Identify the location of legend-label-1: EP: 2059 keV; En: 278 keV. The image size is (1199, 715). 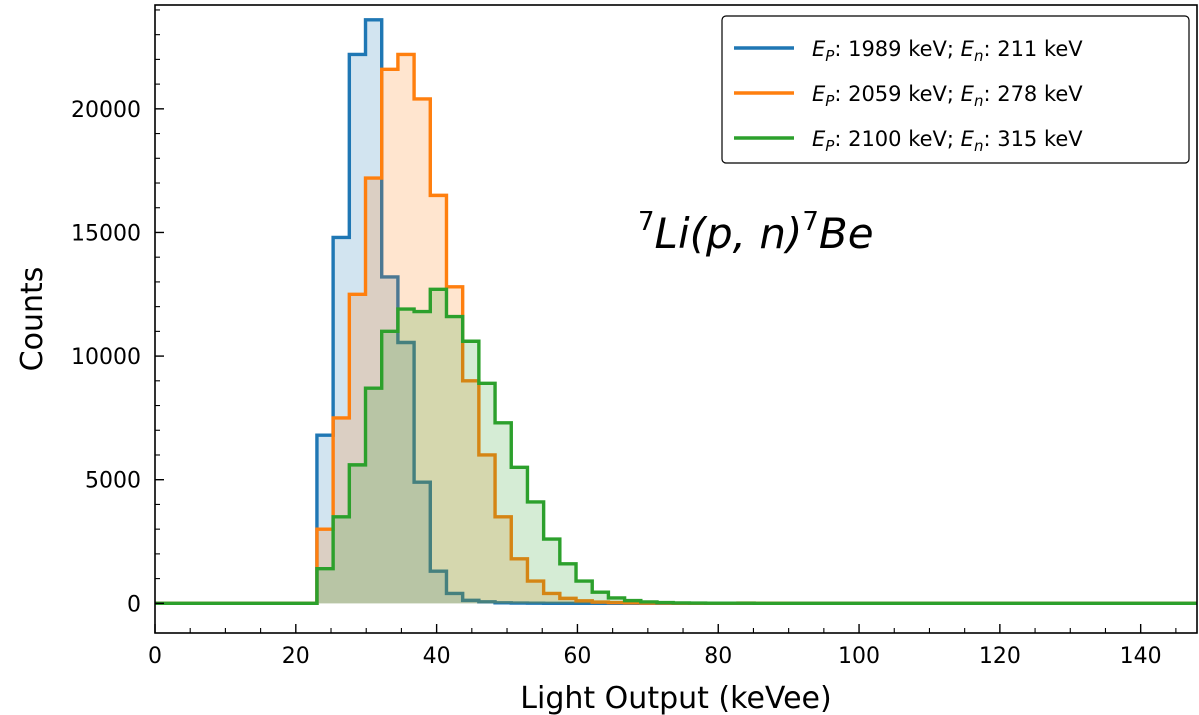
(947, 96).